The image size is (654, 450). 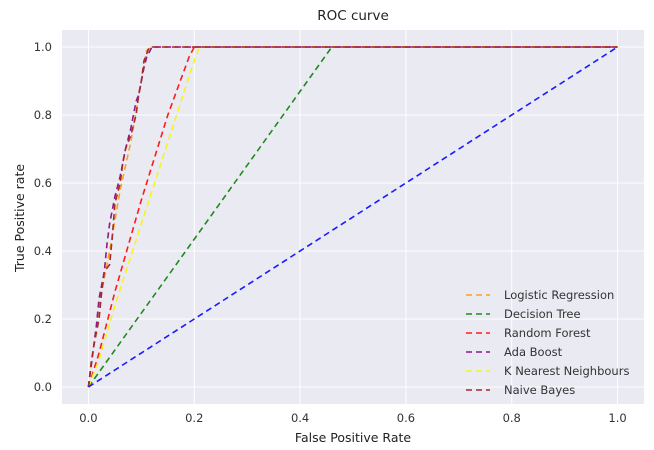 I want to click on y-tick-label: 0.0, so click(x=43, y=387).